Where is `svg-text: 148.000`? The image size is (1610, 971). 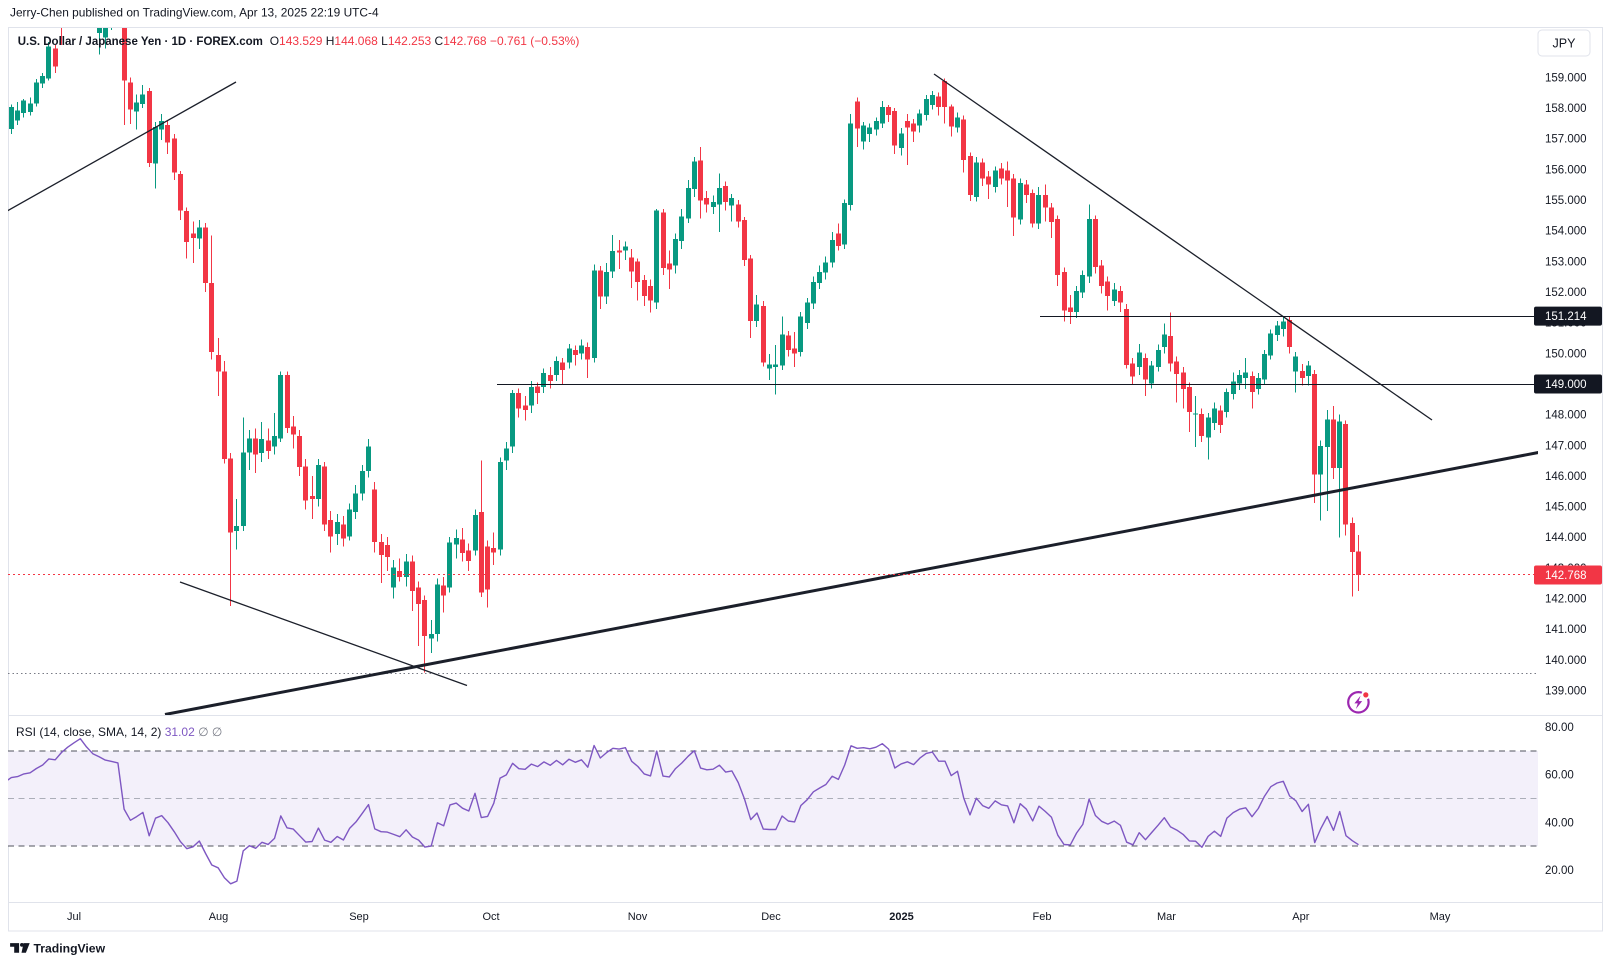
svg-text: 148.000 is located at coordinates (1566, 416).